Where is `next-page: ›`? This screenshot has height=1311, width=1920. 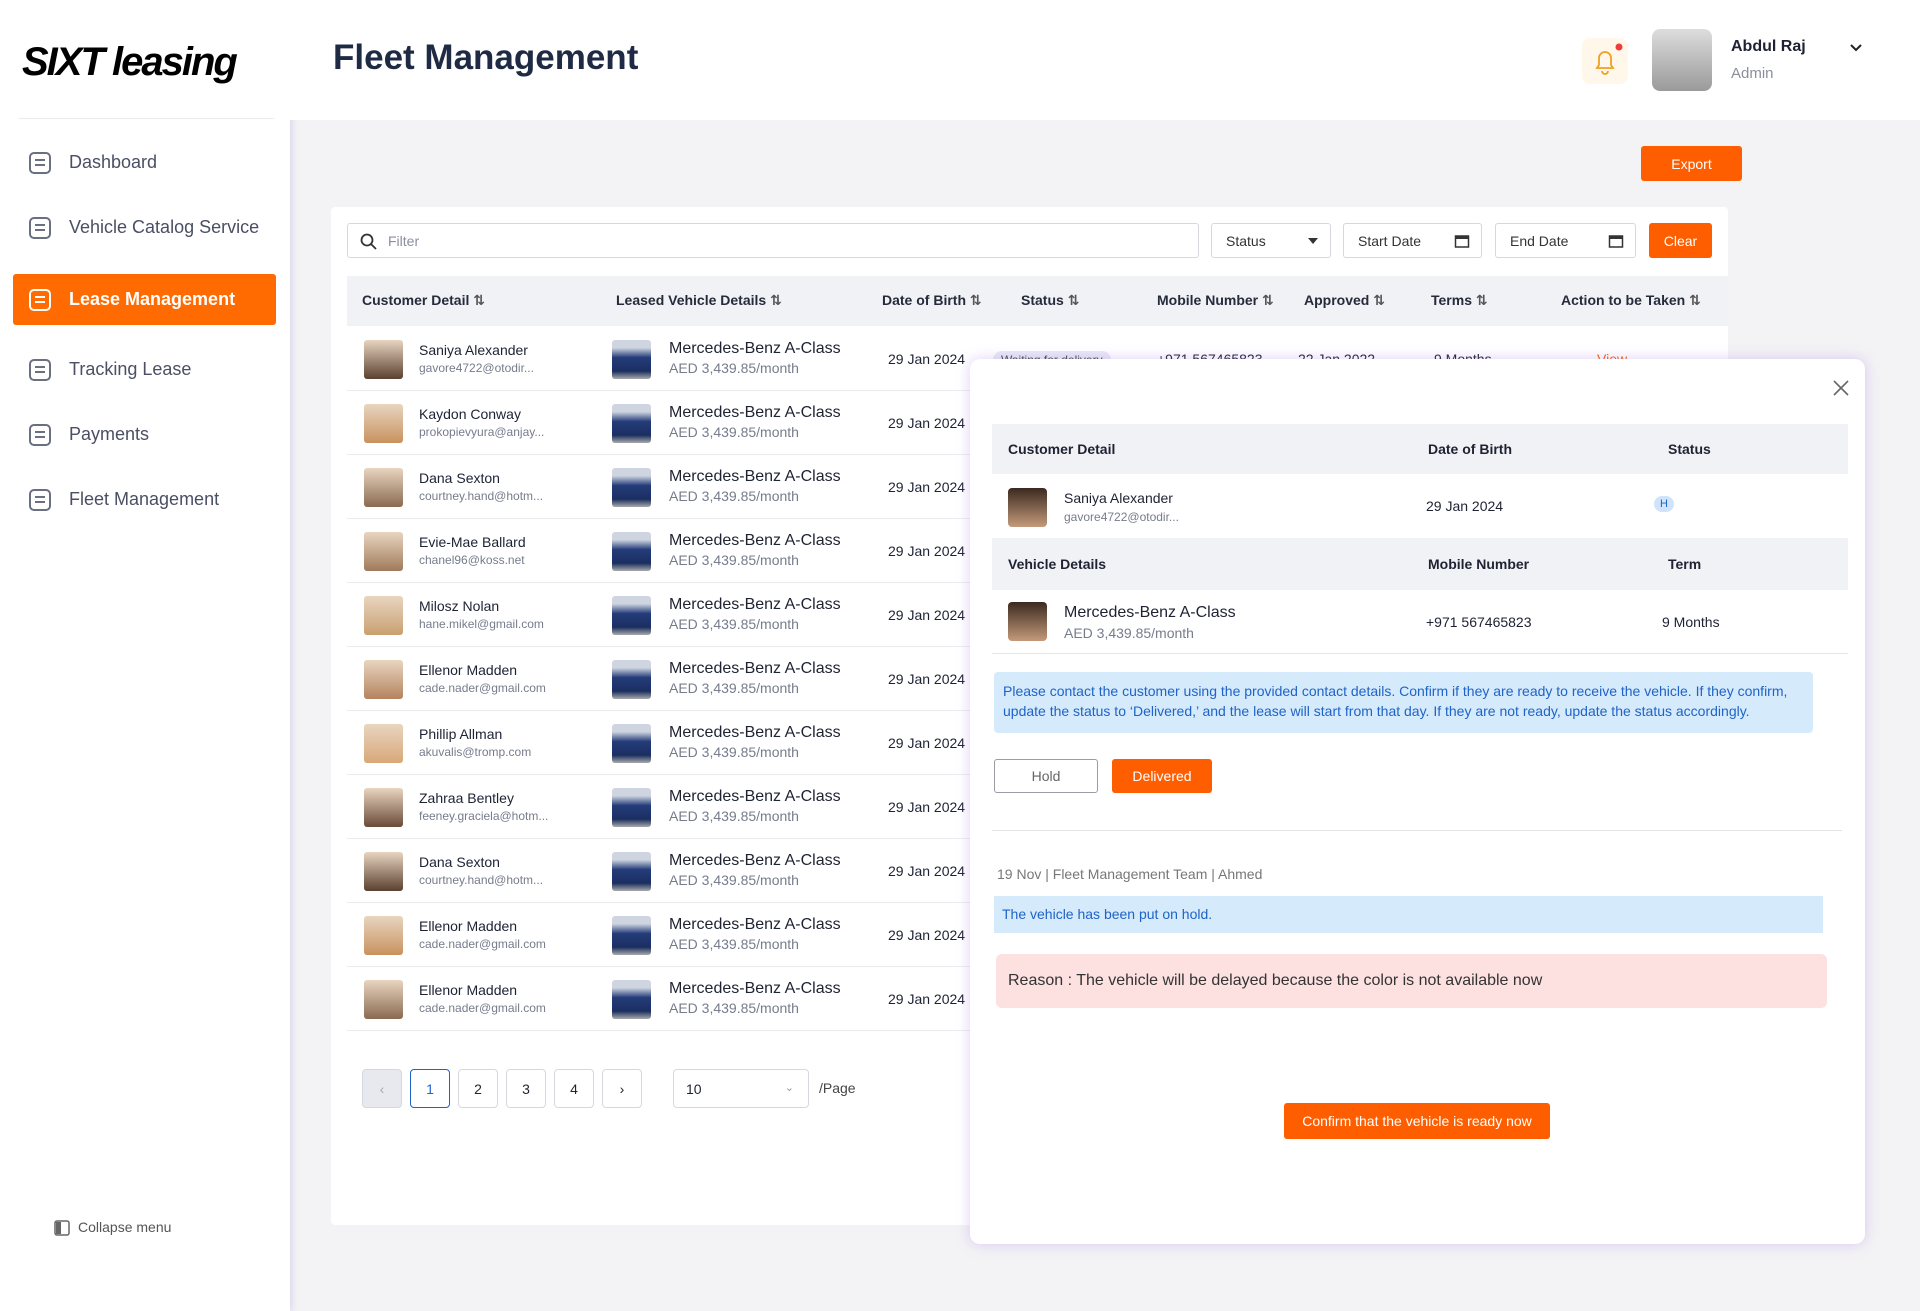
next-page: › is located at coordinates (622, 1088).